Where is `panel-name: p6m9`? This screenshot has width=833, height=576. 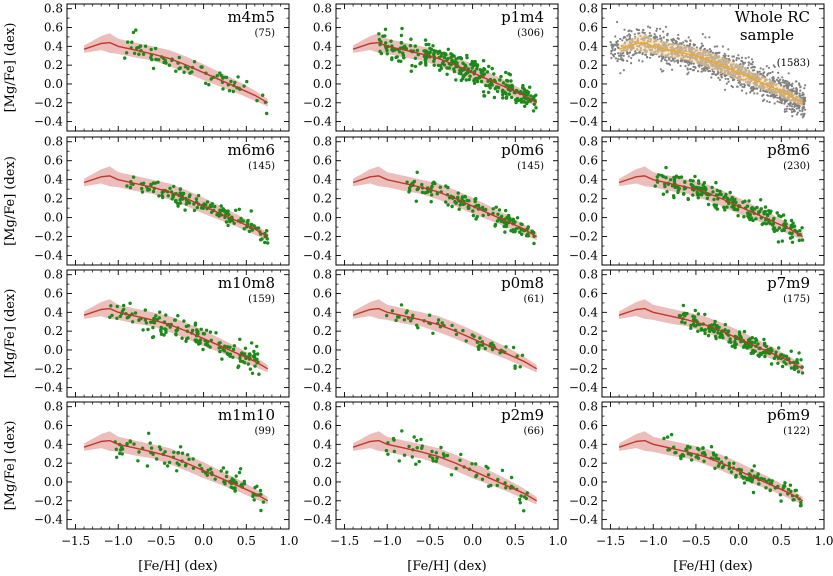
panel-name: p6m9 is located at coordinates (788, 415).